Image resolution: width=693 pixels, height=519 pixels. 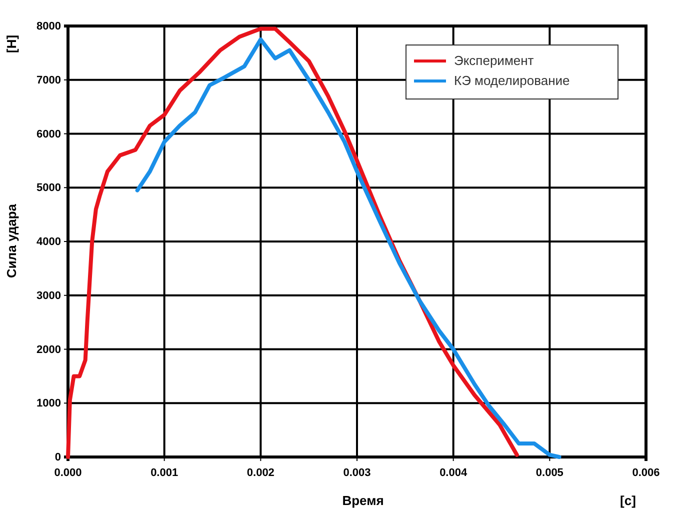 What do you see at coordinates (48, 188) in the screenshot?
I see `y-tick-label: 5000` at bounding box center [48, 188].